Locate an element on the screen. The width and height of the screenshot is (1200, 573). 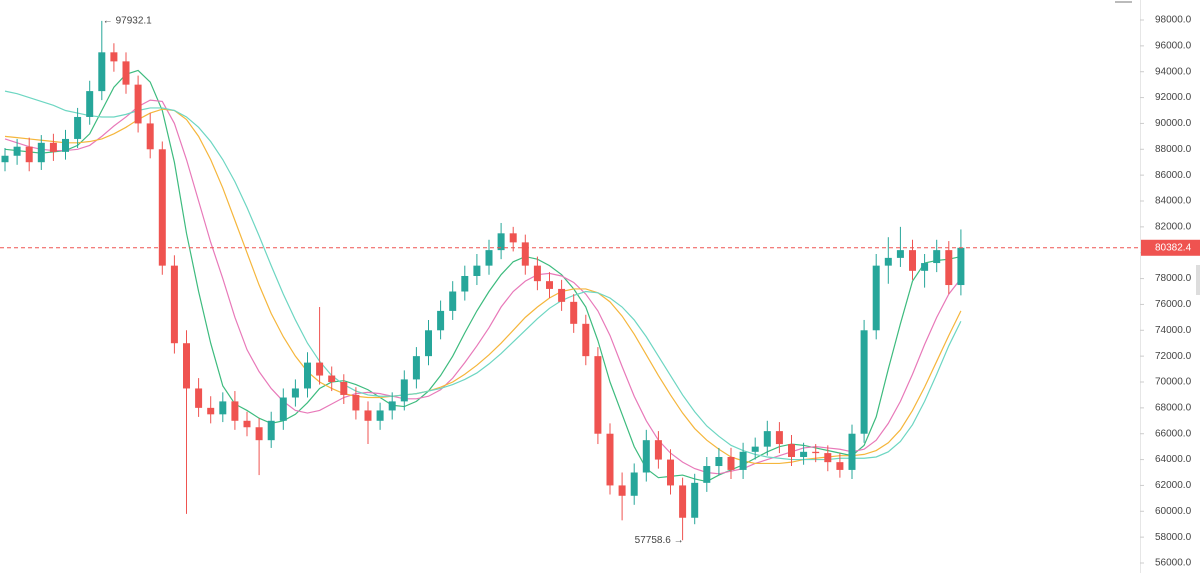
y-tick-label: 76000.0 is located at coordinates (1173, 304).